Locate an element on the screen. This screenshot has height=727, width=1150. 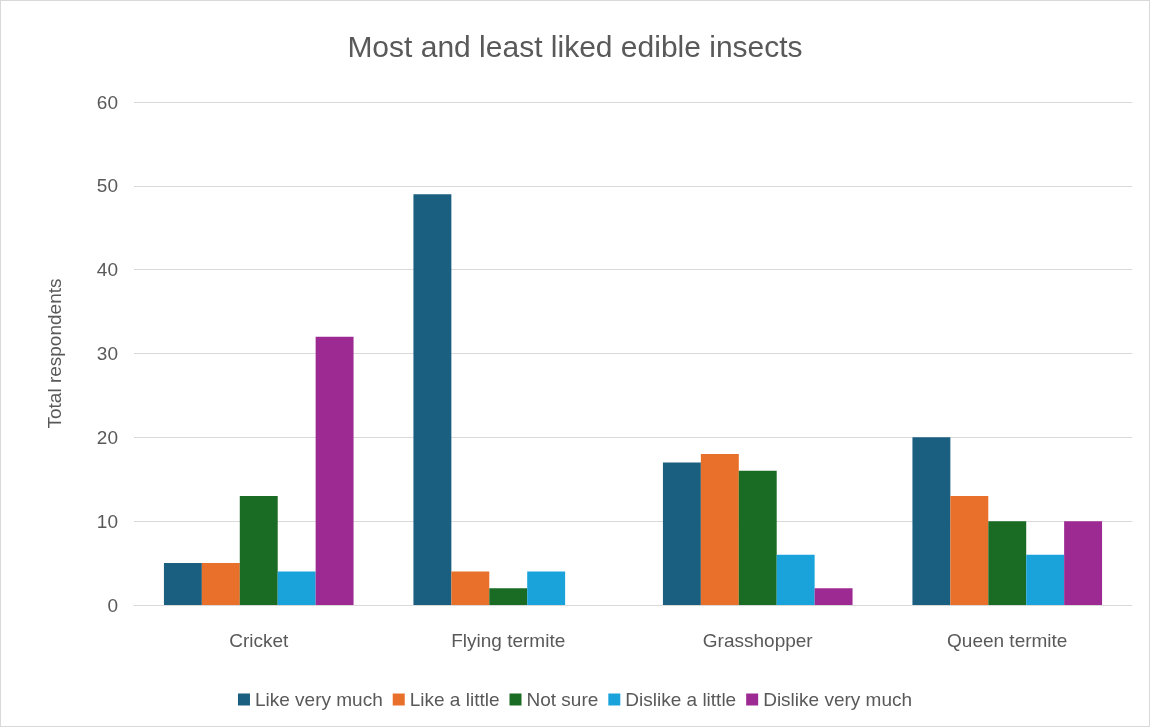
legend-label: Not sure is located at coordinates (562, 699).